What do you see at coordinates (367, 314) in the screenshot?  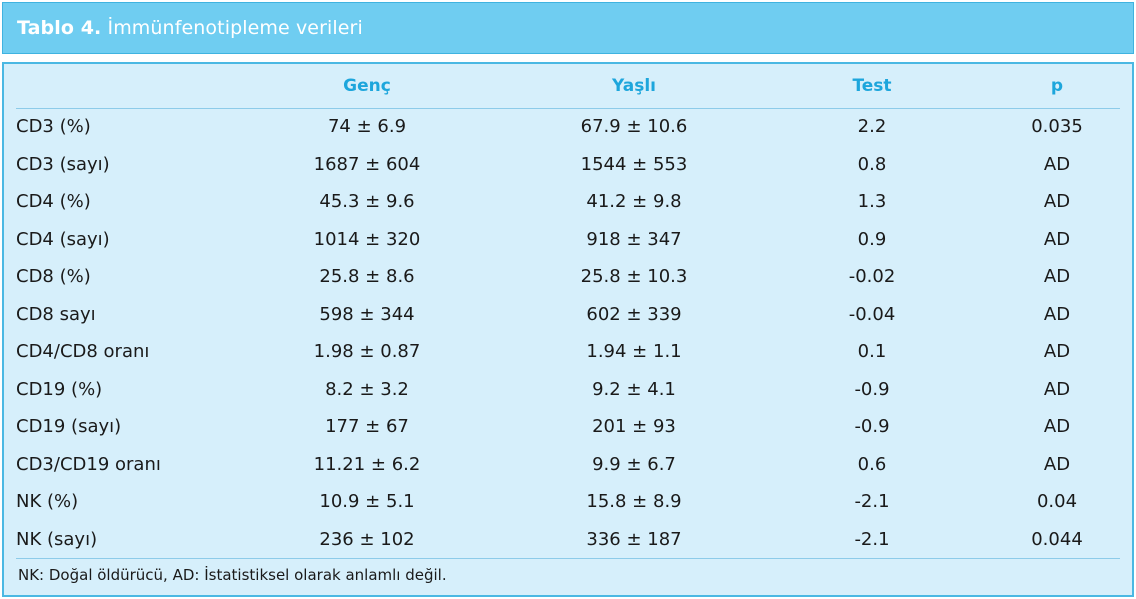 I see `table-cell: 598 ± 344` at bounding box center [367, 314].